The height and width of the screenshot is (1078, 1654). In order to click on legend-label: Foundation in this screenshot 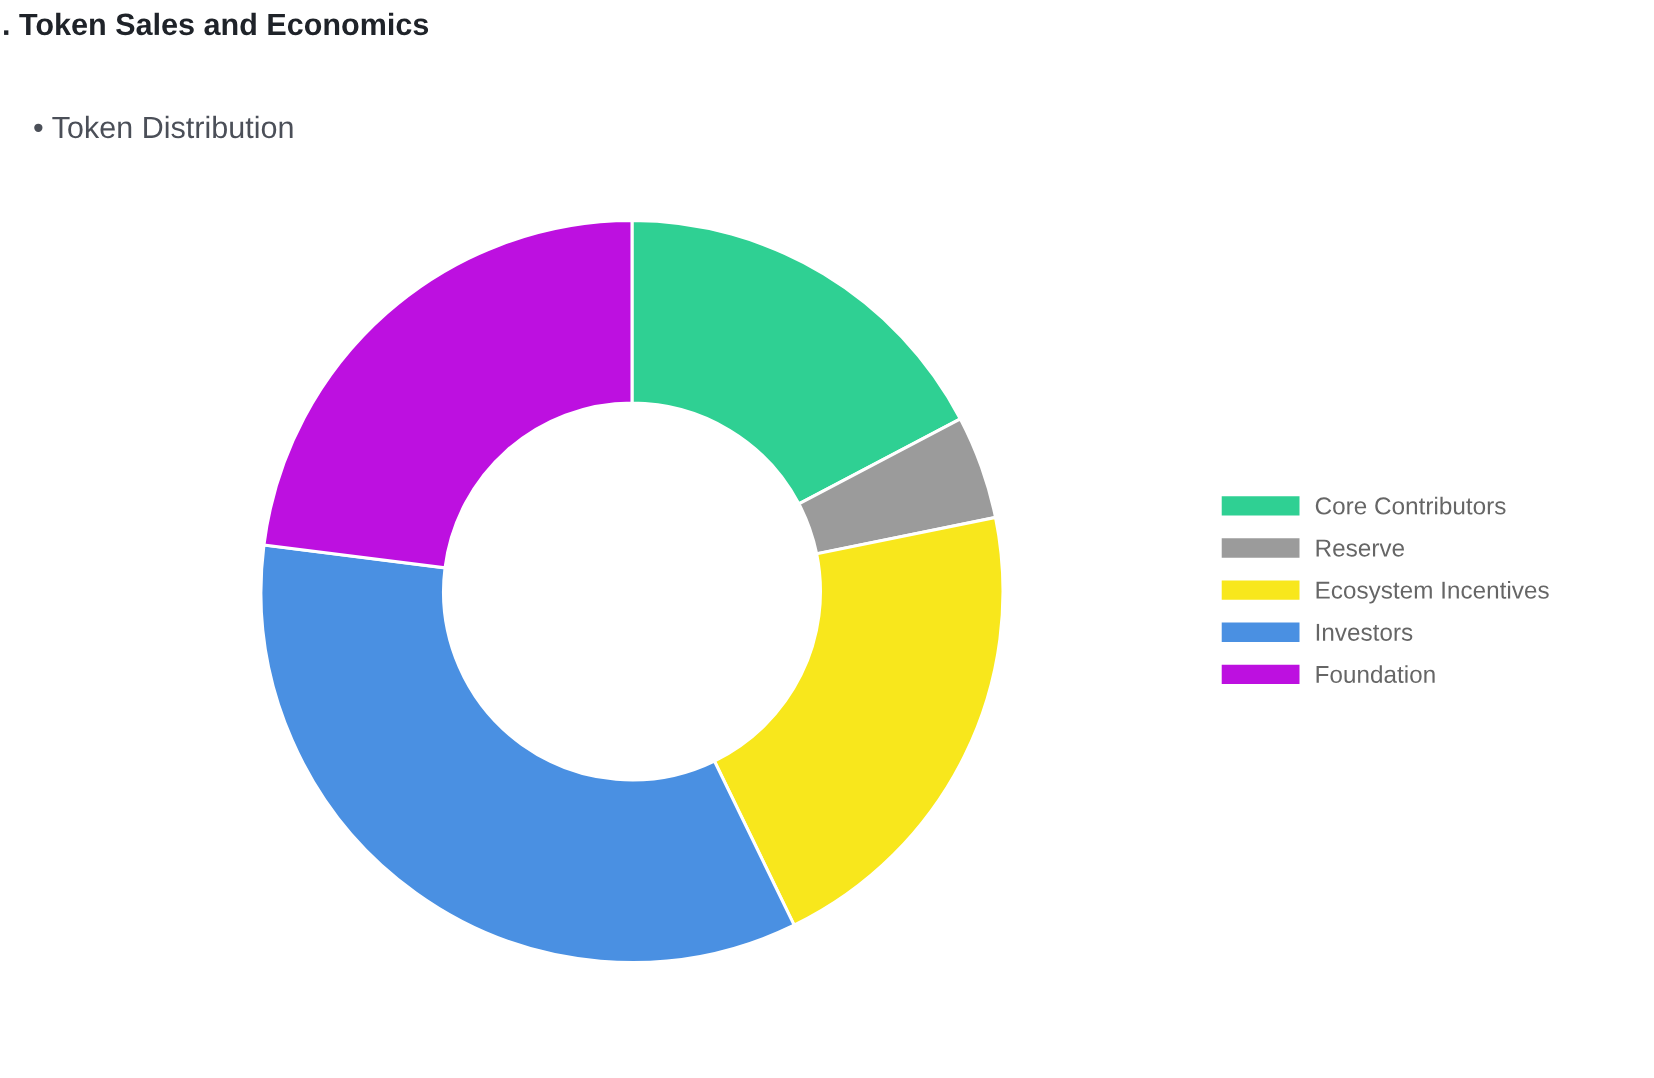, I will do `click(1375, 674)`.